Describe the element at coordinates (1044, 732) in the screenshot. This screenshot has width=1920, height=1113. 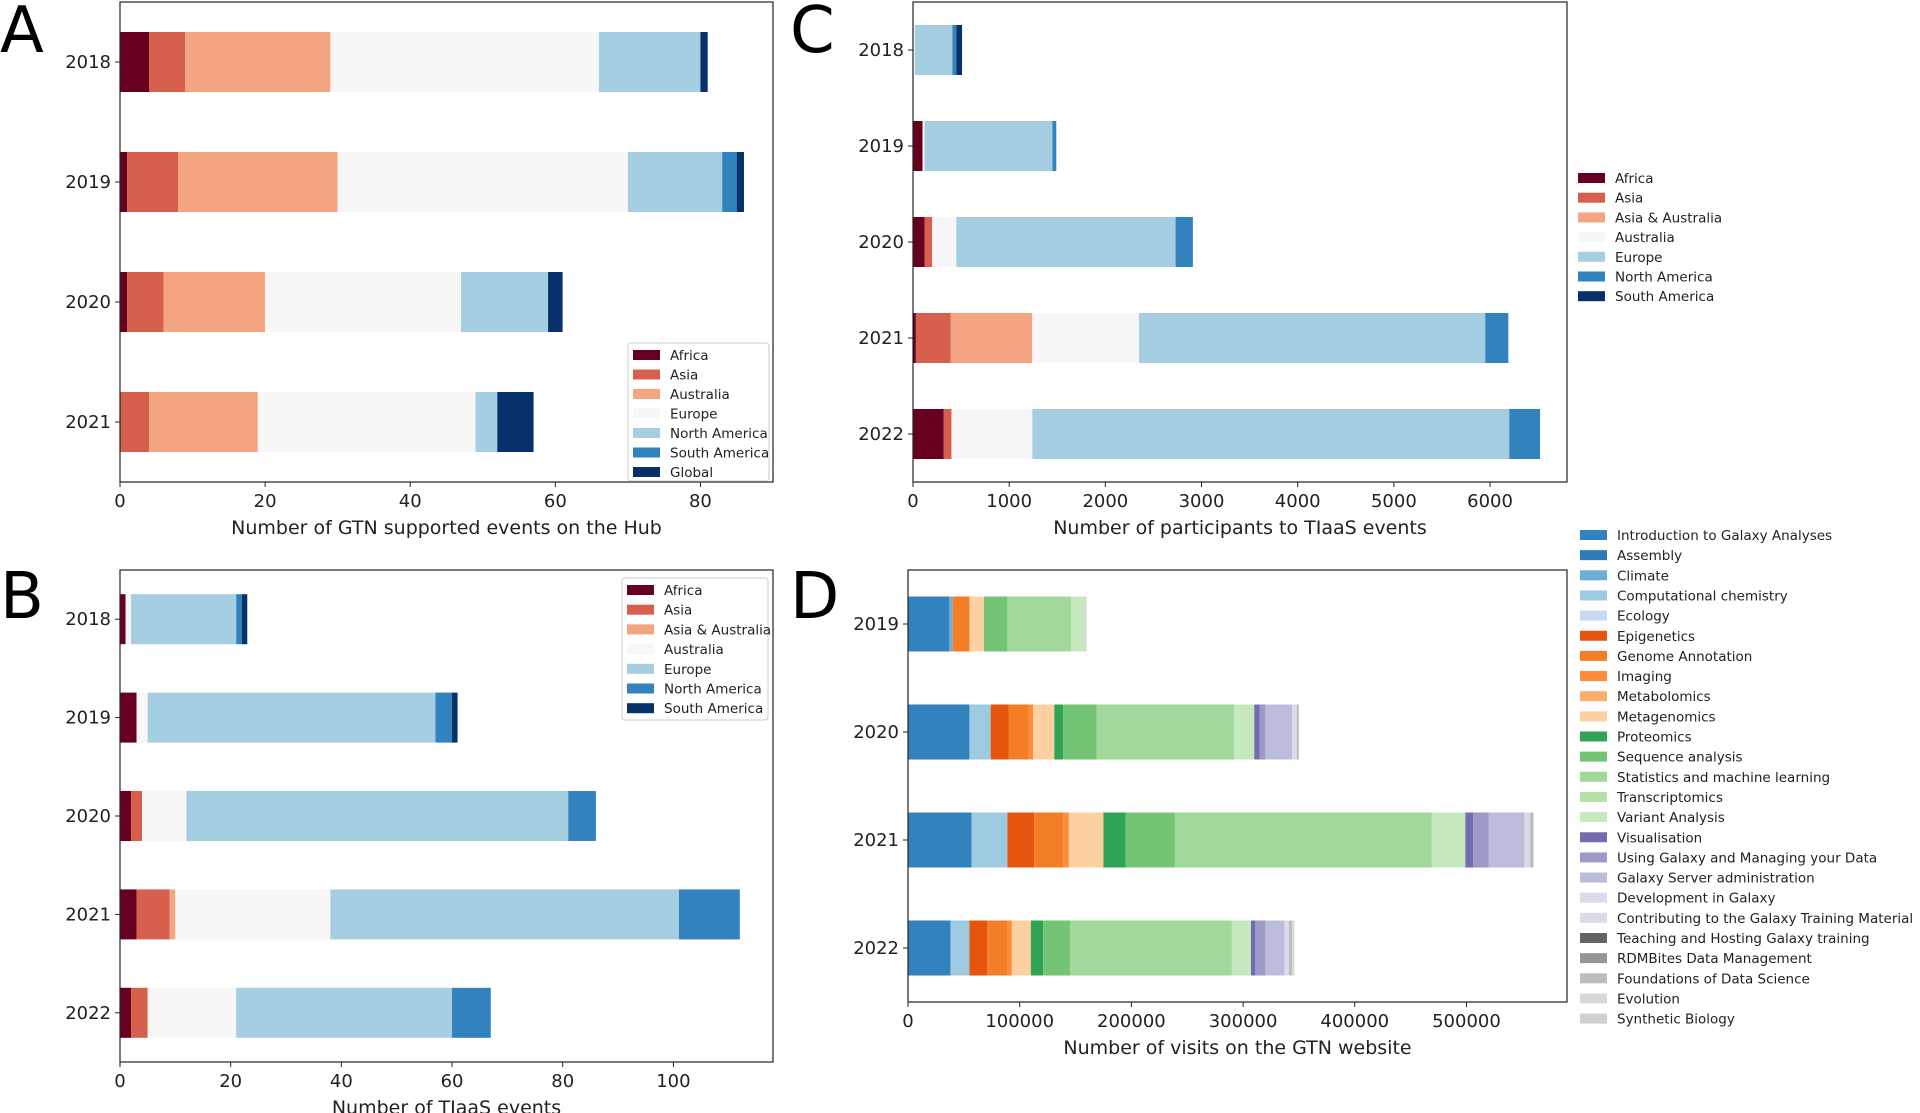
I see `bar-d-2020-metagenomics` at that location.